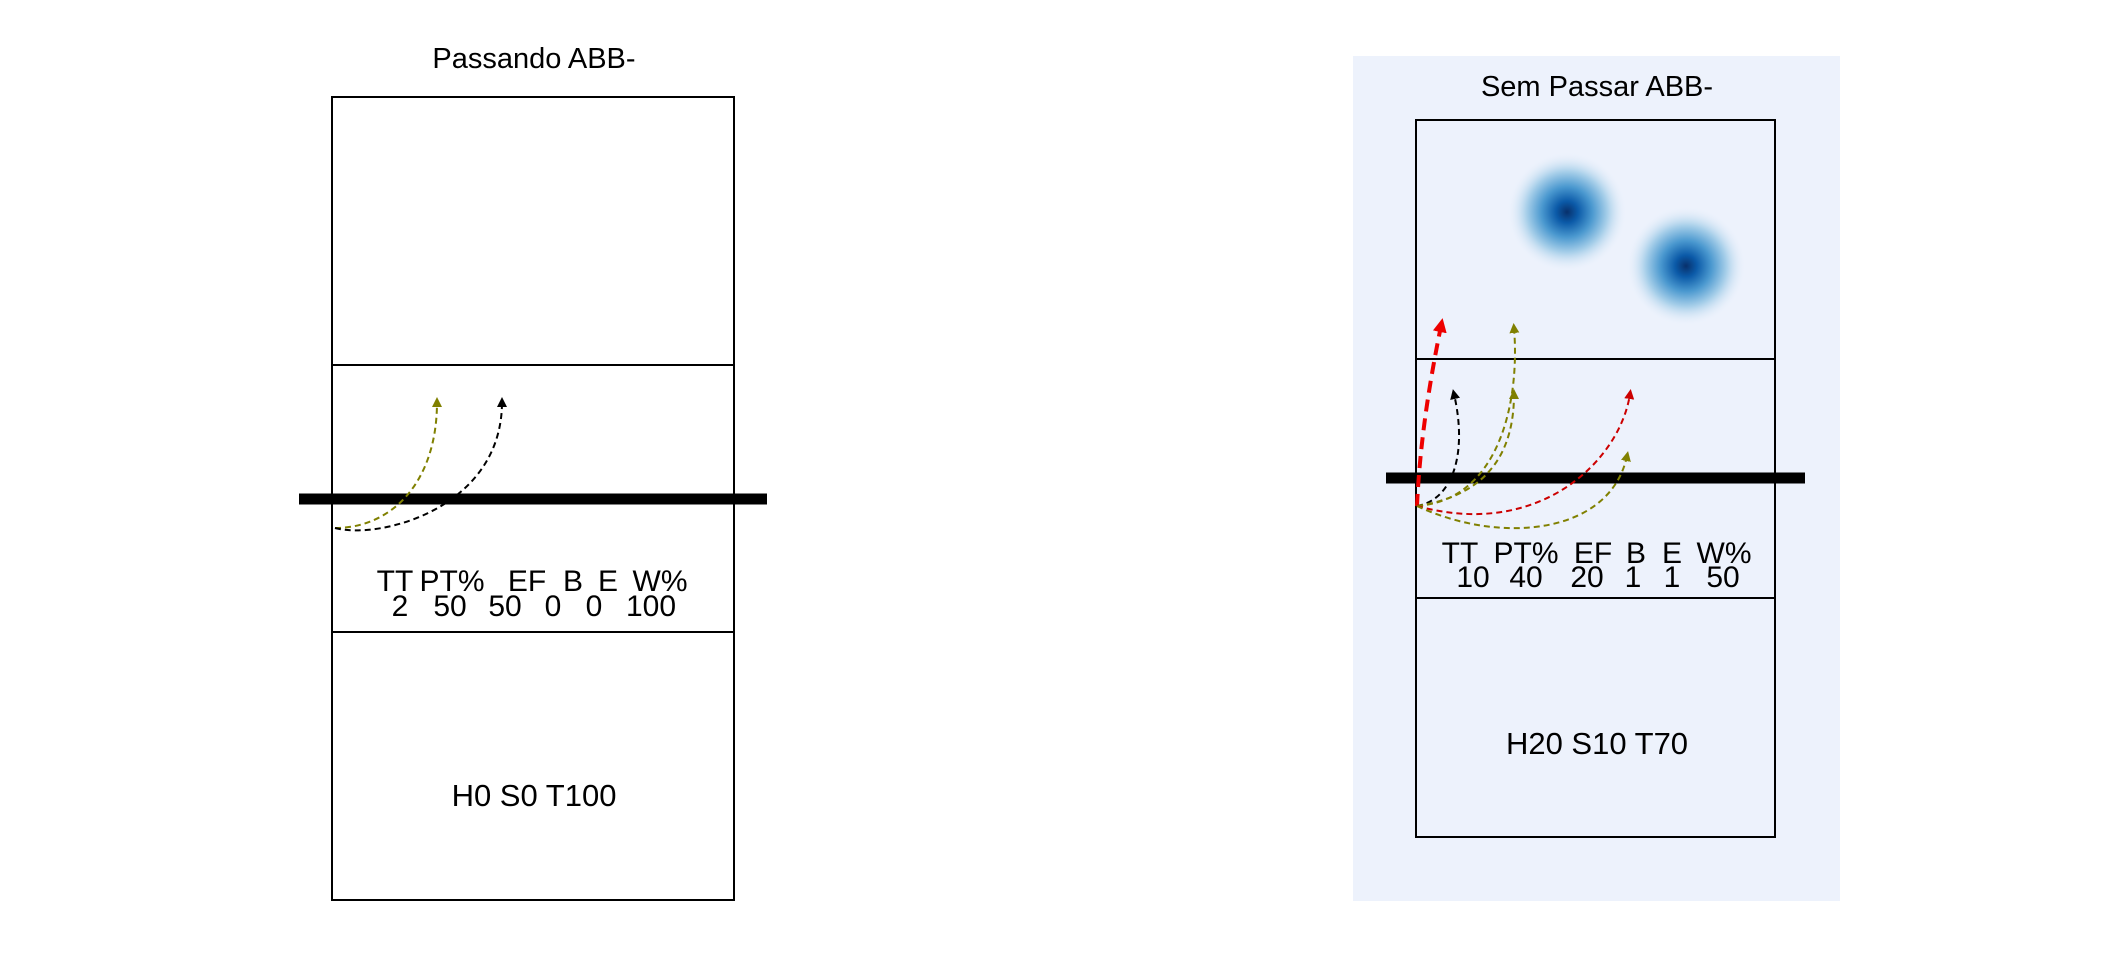  Describe the element at coordinates (1586, 577) in the screenshot. I see `stat-value: 20` at that location.